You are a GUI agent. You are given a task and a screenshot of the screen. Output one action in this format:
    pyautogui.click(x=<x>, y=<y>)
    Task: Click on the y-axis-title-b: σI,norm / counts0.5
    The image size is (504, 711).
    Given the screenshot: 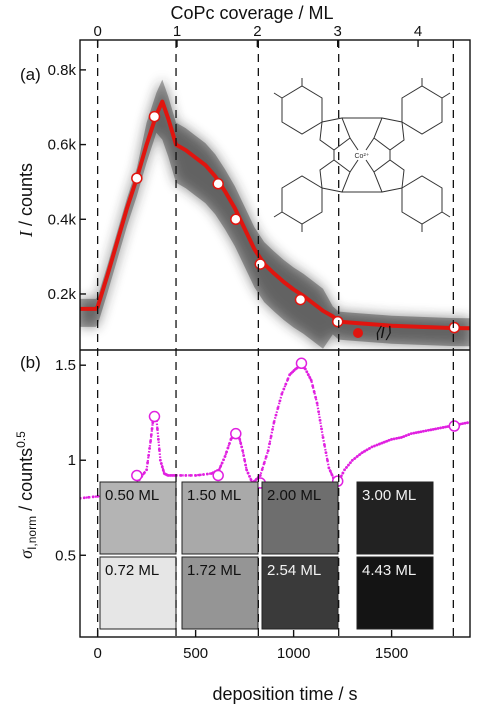 What is the action you would take?
    pyautogui.click(x=26, y=495)
    